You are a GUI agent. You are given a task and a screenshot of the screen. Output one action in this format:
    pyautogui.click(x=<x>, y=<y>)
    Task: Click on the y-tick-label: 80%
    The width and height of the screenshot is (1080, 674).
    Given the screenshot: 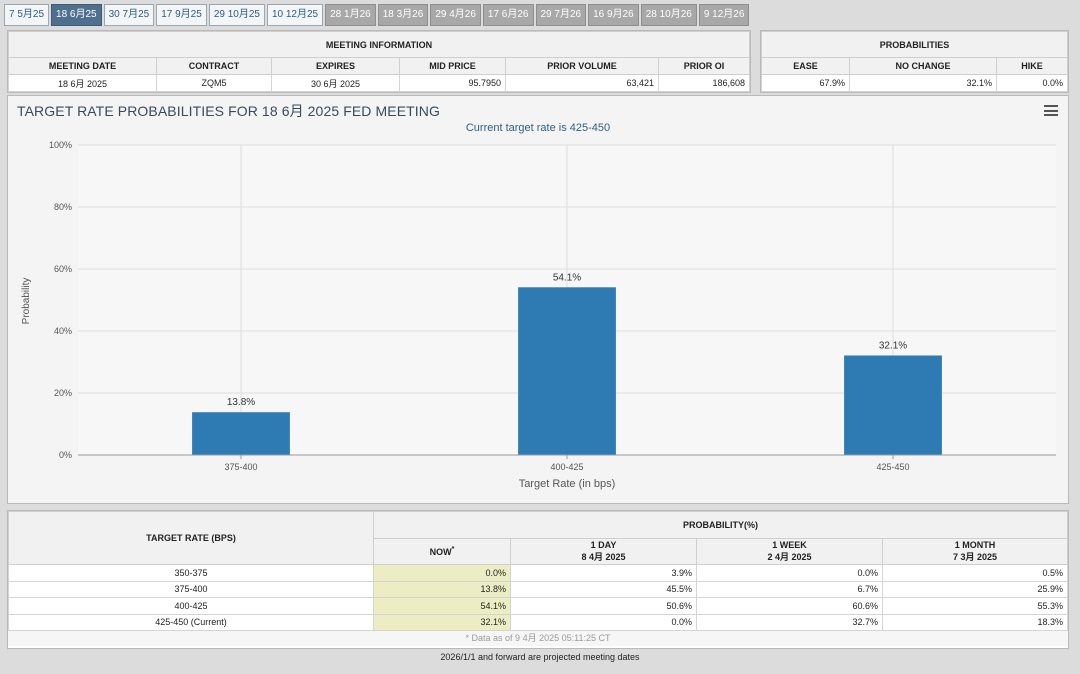 What is the action you would take?
    pyautogui.click(x=63, y=207)
    